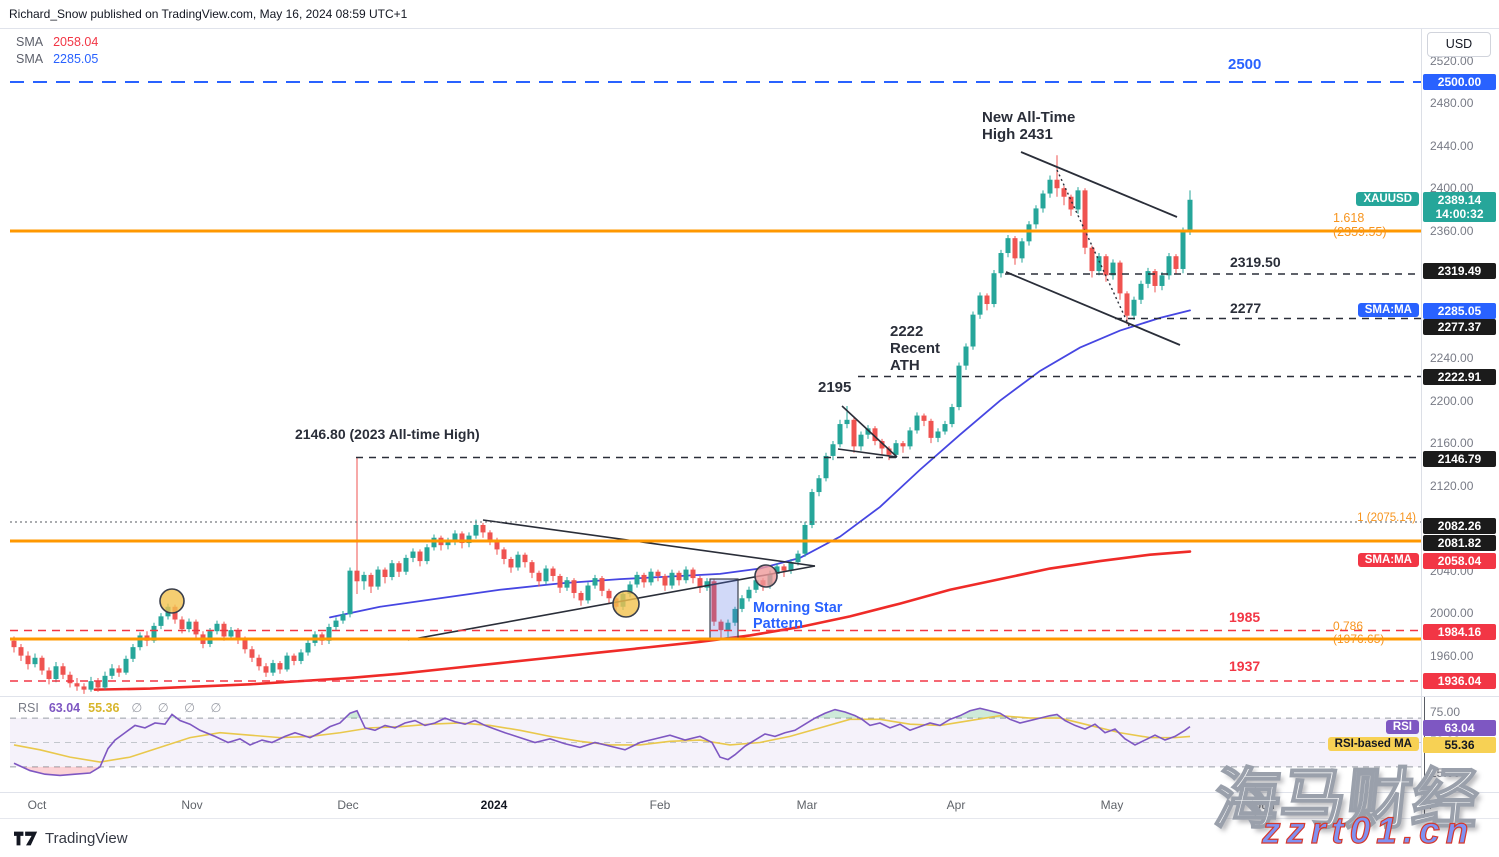 The image size is (1499, 857). What do you see at coordinates (1452, 613) in the screenshot?
I see `price-axis-tick: 2000.00` at bounding box center [1452, 613].